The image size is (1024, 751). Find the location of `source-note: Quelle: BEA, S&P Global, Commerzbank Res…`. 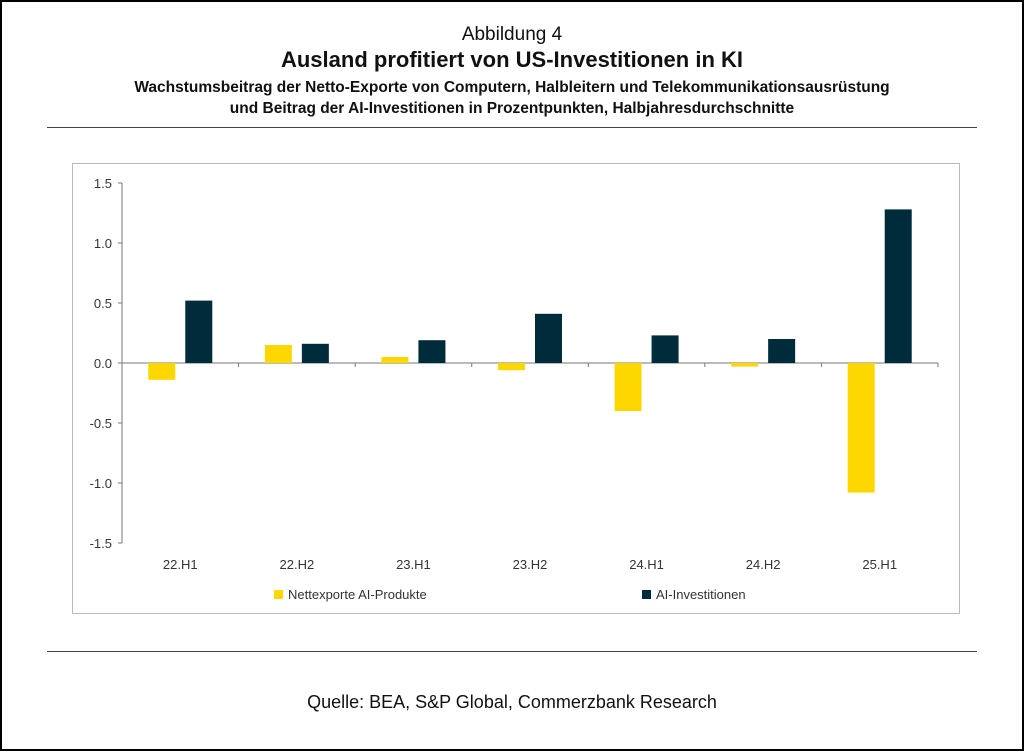

source-note: Quelle: BEA, S&P Global, Commerzbank Res… is located at coordinates (512, 702).